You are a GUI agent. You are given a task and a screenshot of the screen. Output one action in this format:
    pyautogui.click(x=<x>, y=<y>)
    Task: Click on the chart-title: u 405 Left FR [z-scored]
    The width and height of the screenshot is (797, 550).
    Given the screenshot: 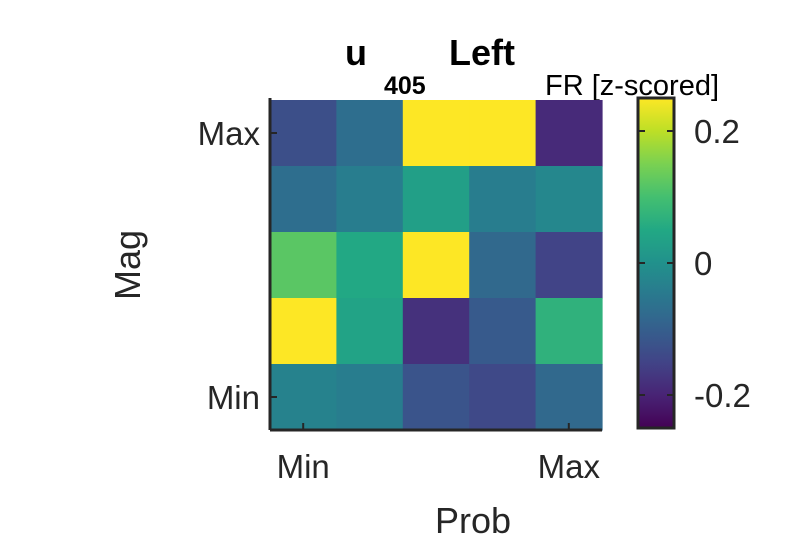 What is the action you would take?
    pyautogui.click(x=398, y=65)
    